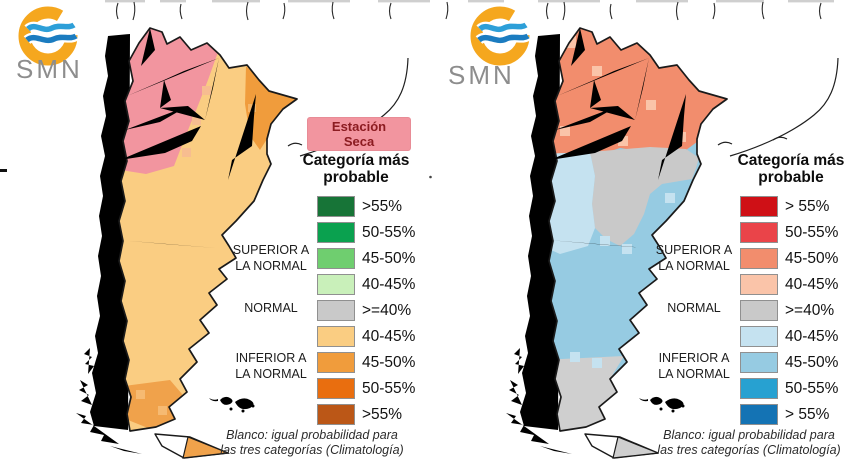 Image resolution: width=860 pixels, height=461 pixels. What do you see at coordinates (644, 196) in the screenshot?
I see `region-normal-center` at bounding box center [644, 196].